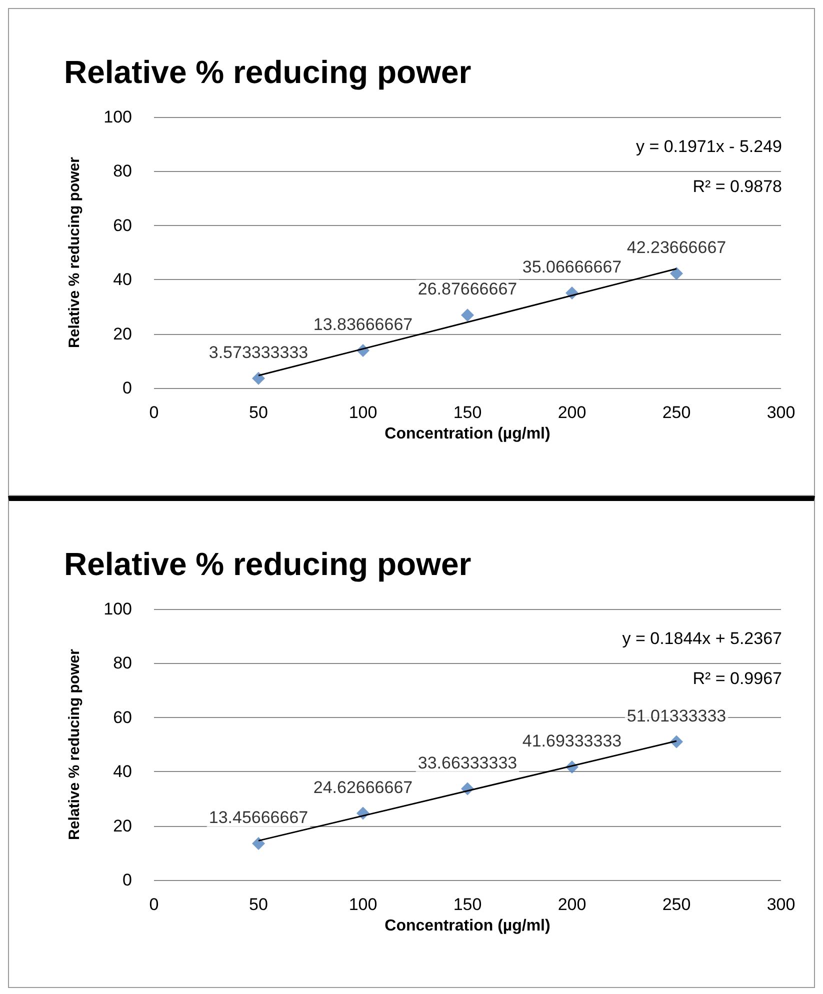 The image size is (823, 994). What do you see at coordinates (468, 762) in the screenshot?
I see `data-label: 33.66333333` at bounding box center [468, 762].